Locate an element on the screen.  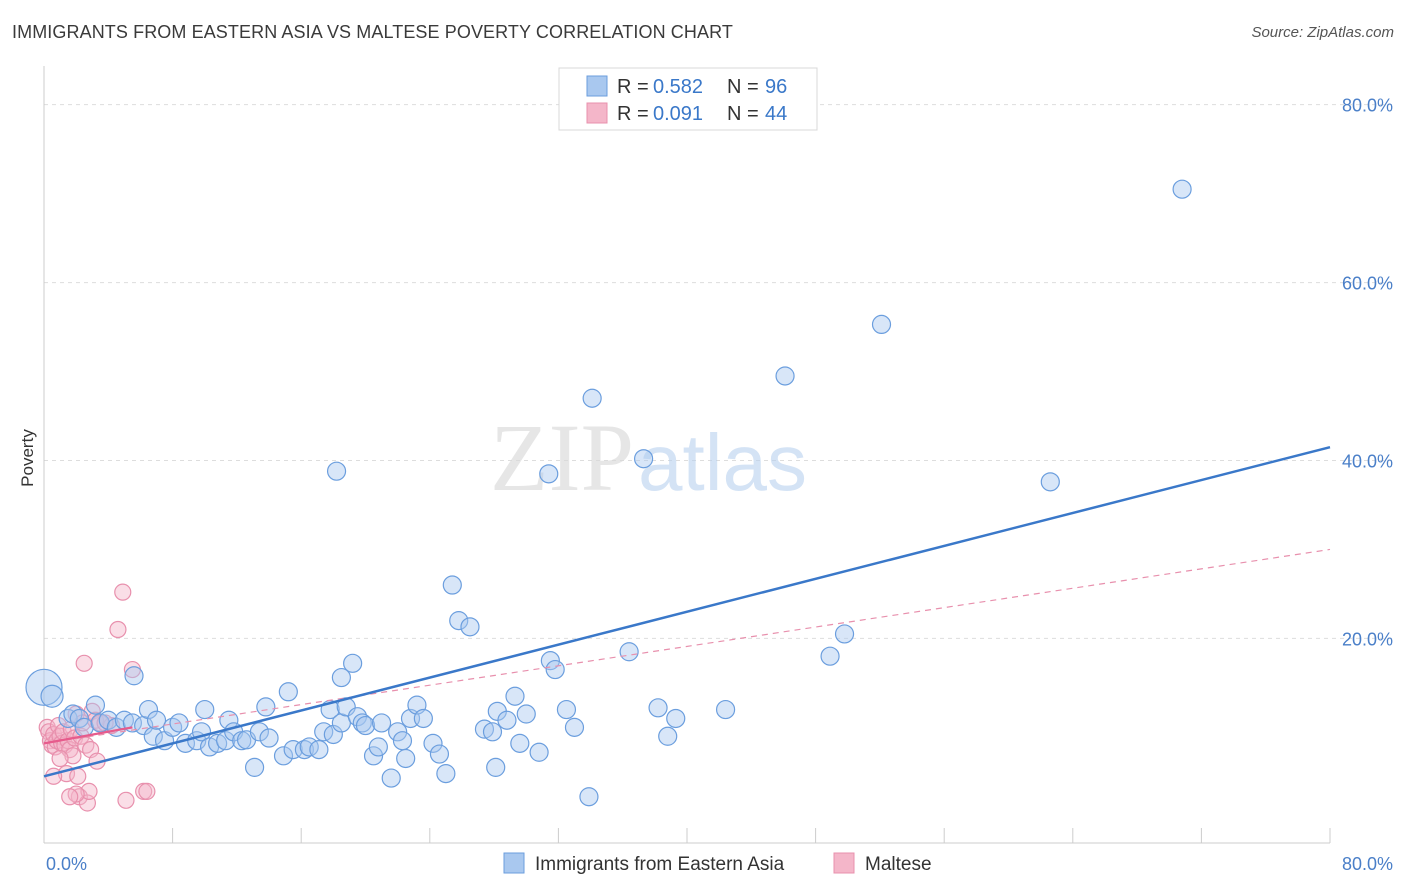
legend-r-value-2: 0.091 is located at coordinates (678, 114).